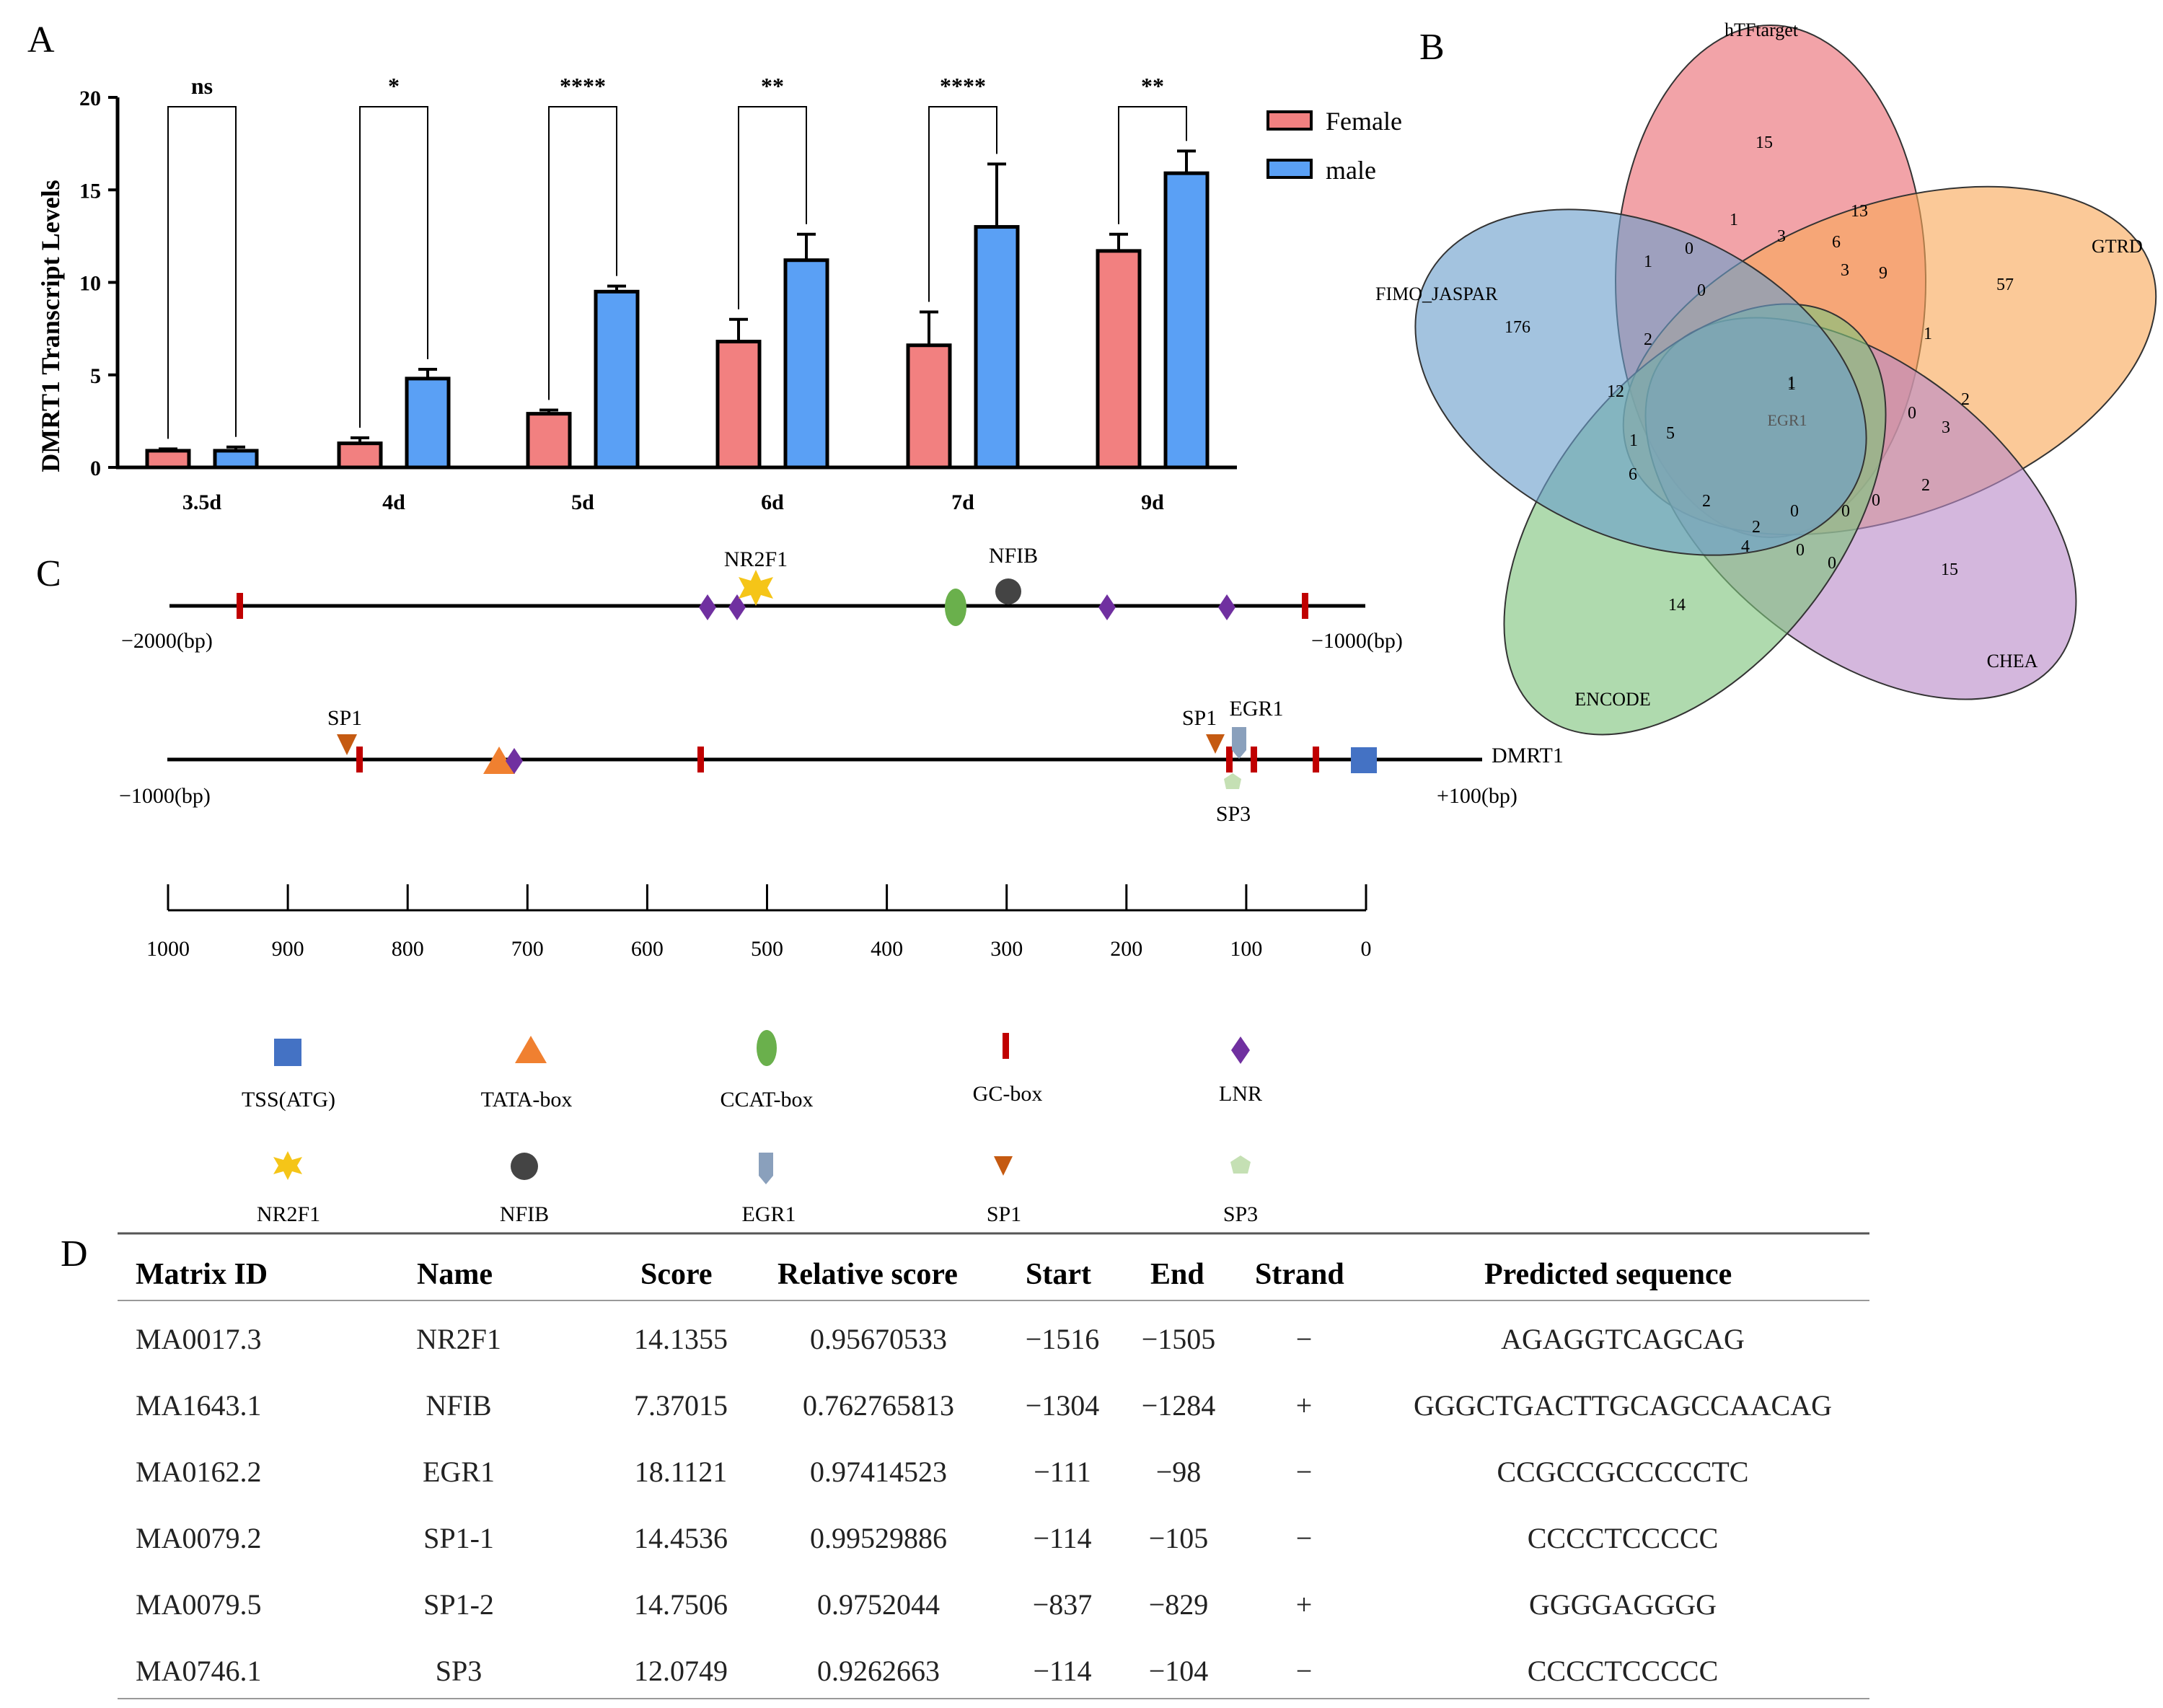 This screenshot has width=2163, height=1708. Describe the element at coordinates (198, 1604) in the screenshot. I see `table-cell: MA0079.5` at that location.